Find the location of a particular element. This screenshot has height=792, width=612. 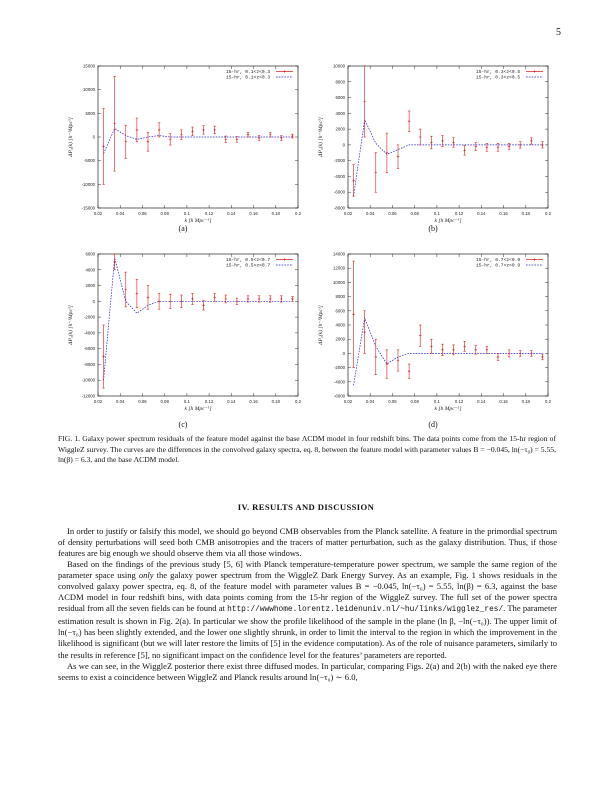

y-tick-label: 15000 is located at coordinates (89, 66).